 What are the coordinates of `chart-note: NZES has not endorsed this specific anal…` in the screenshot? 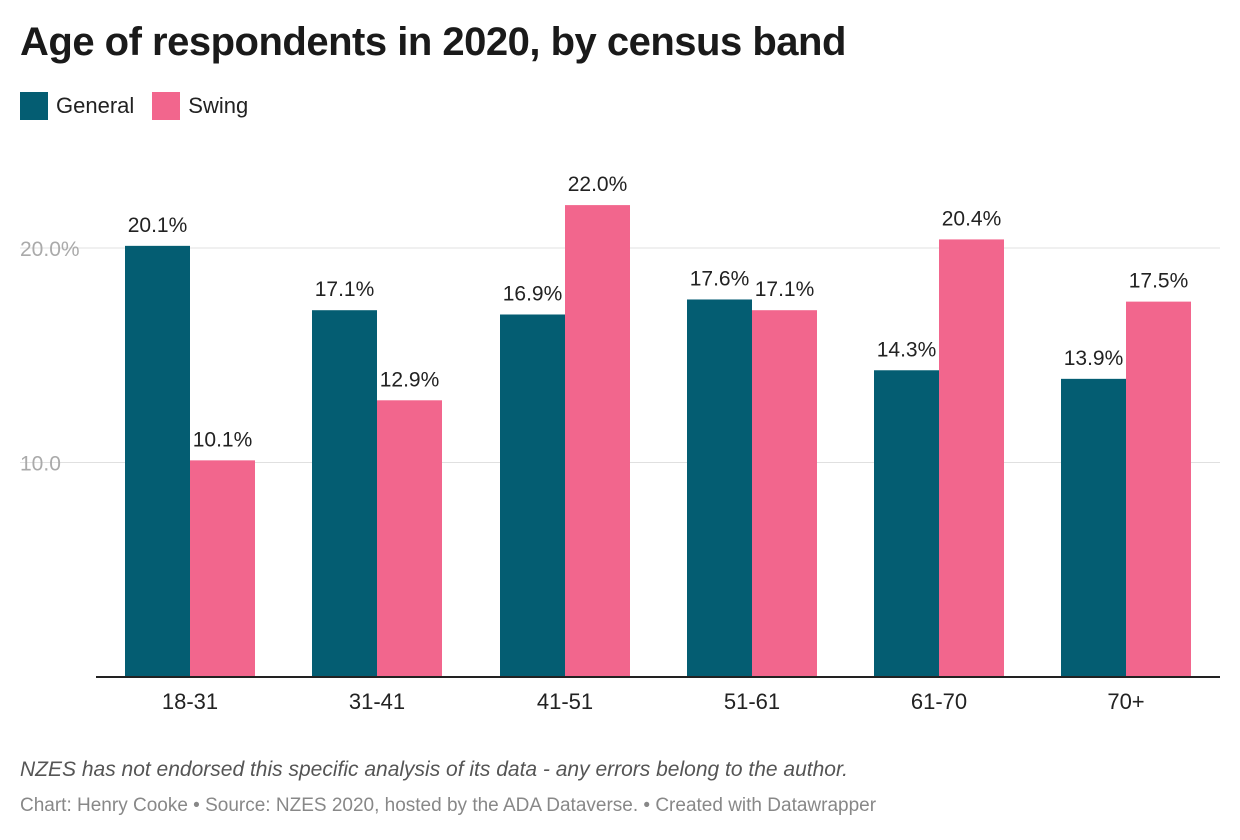 It's located at (434, 769).